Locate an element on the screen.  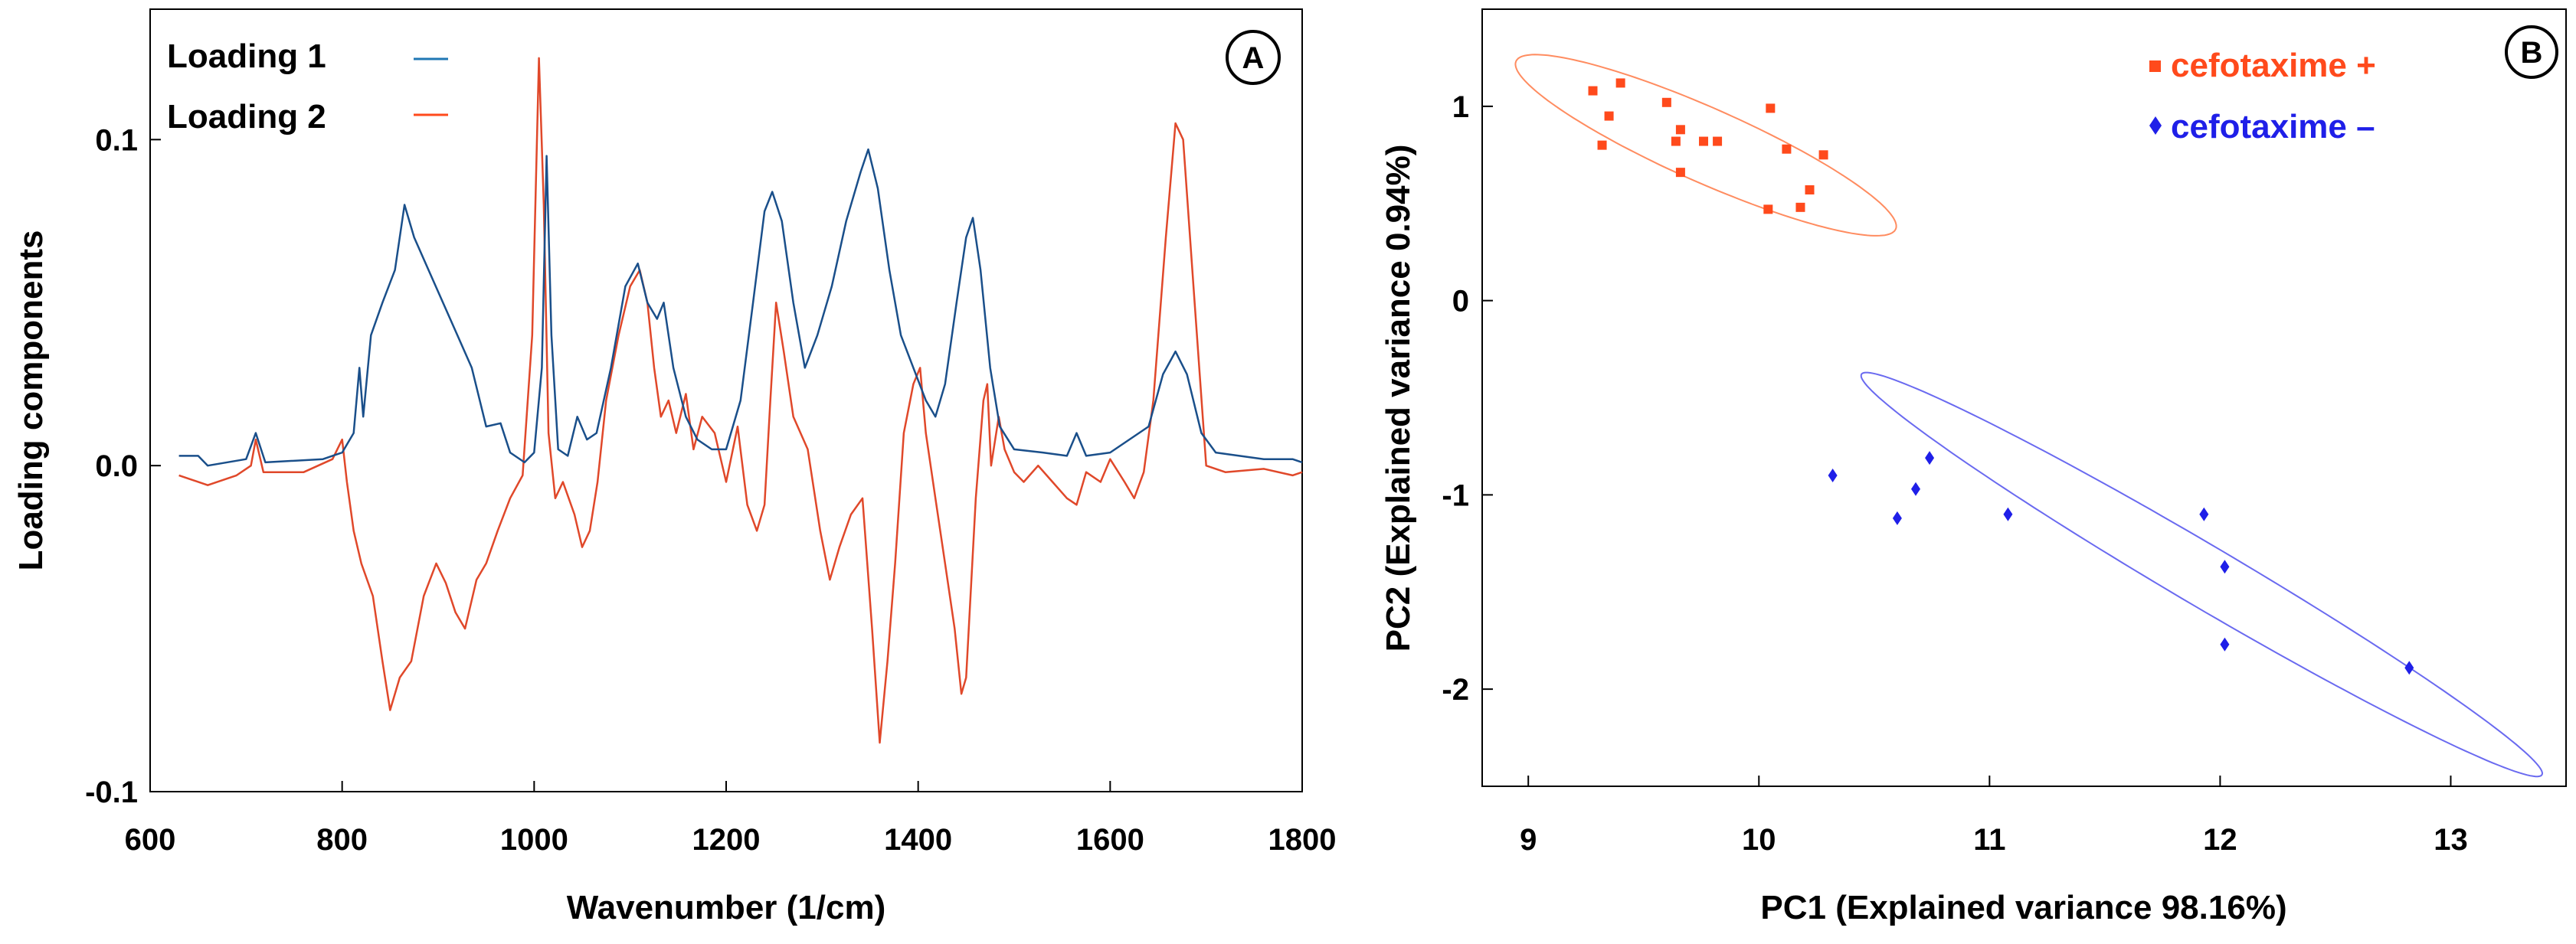
panel-a-letter: A is located at coordinates (1253, 58).